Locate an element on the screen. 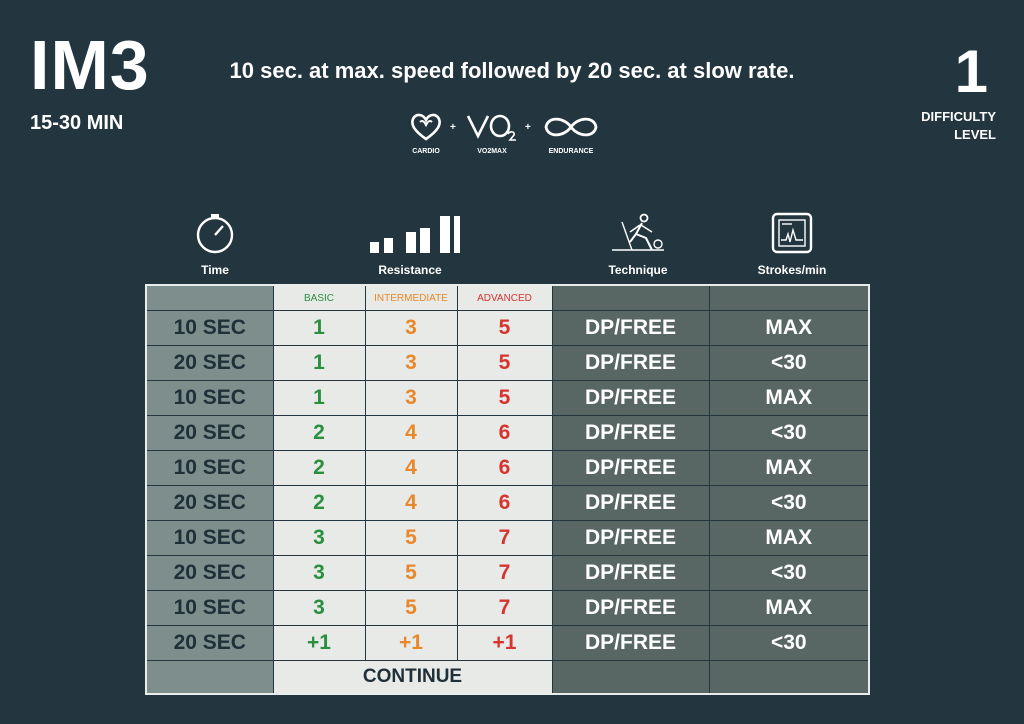  workout-code: IM3 is located at coordinates (90, 65).